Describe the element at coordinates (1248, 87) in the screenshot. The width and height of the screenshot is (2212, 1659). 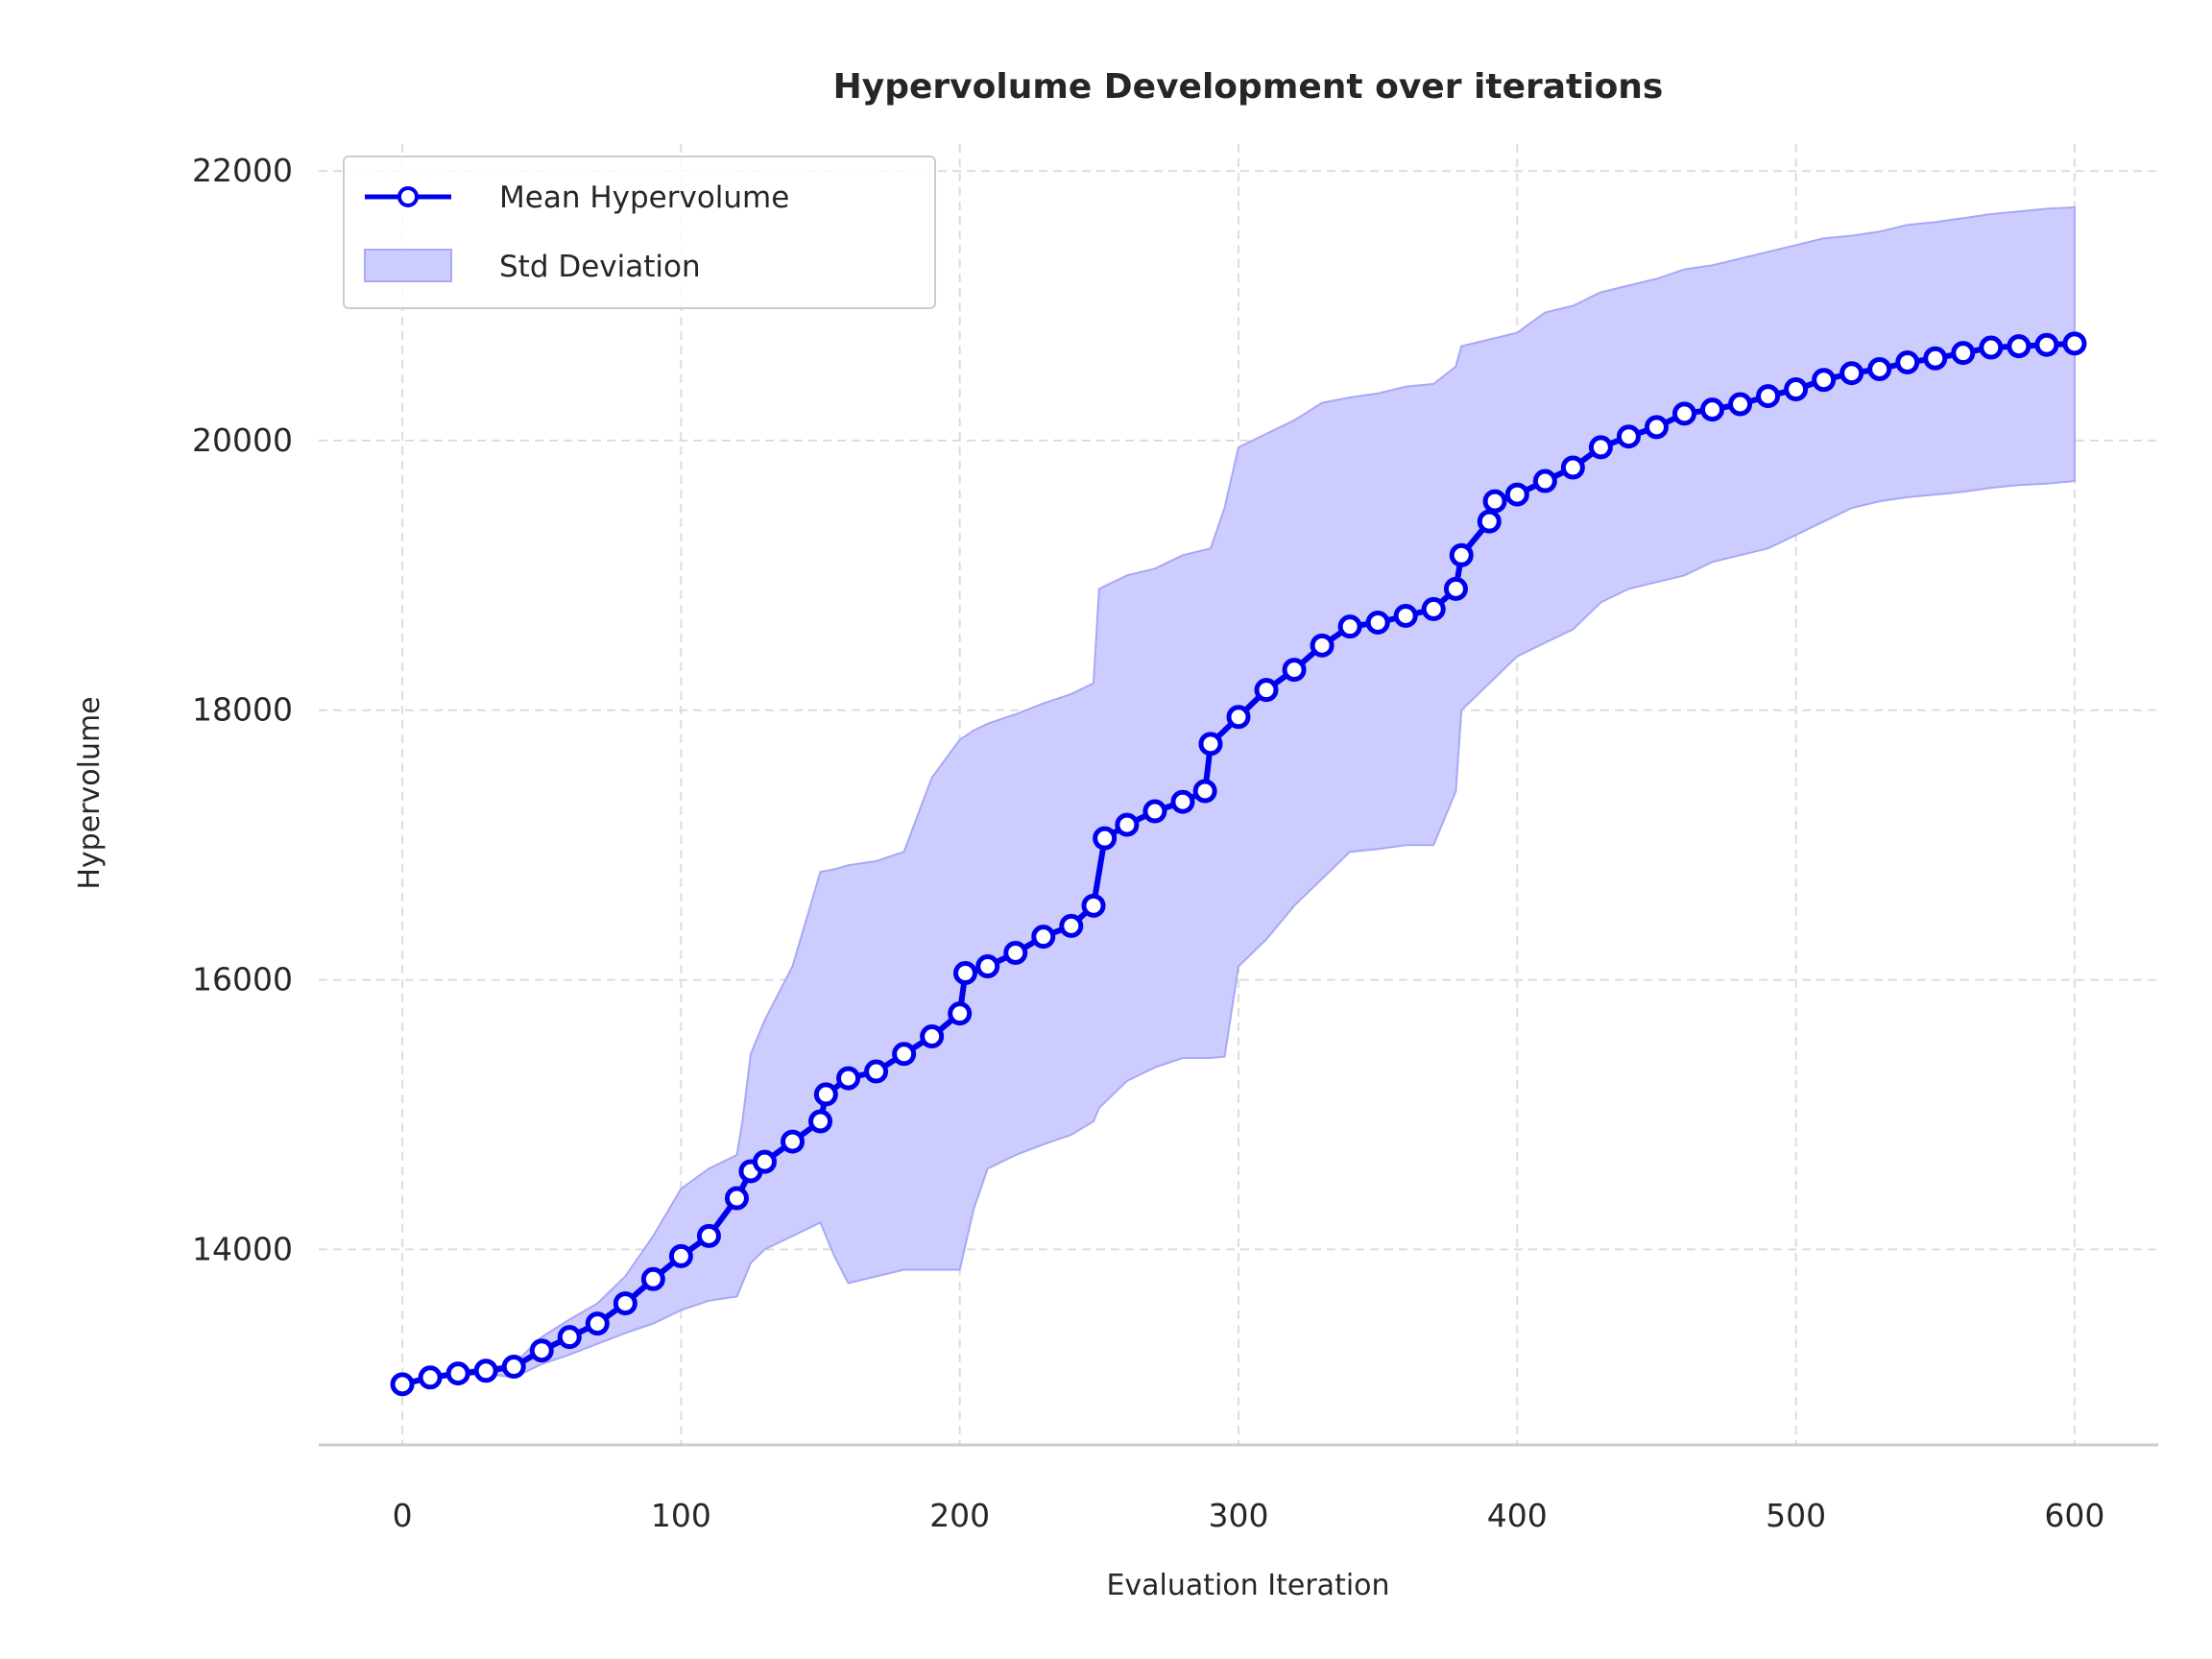
I see `chart-title: Hypervolume Development over iterations` at that location.